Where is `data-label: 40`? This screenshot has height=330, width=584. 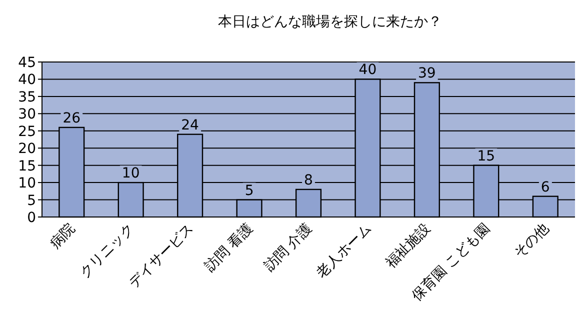 data-label: 40 is located at coordinates (367, 70).